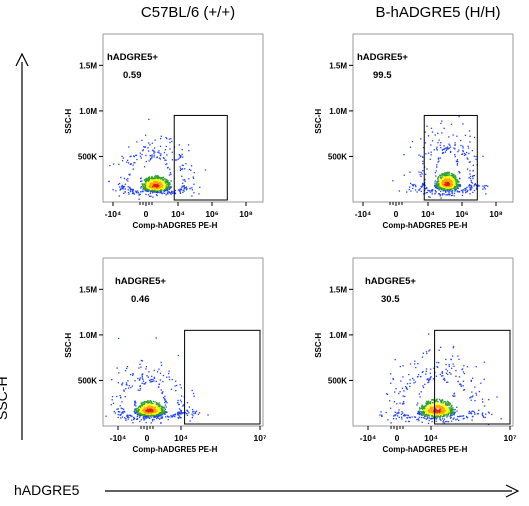 This screenshot has width=529, height=506. I want to click on x-tick-label: 10⁷, so click(510, 438).